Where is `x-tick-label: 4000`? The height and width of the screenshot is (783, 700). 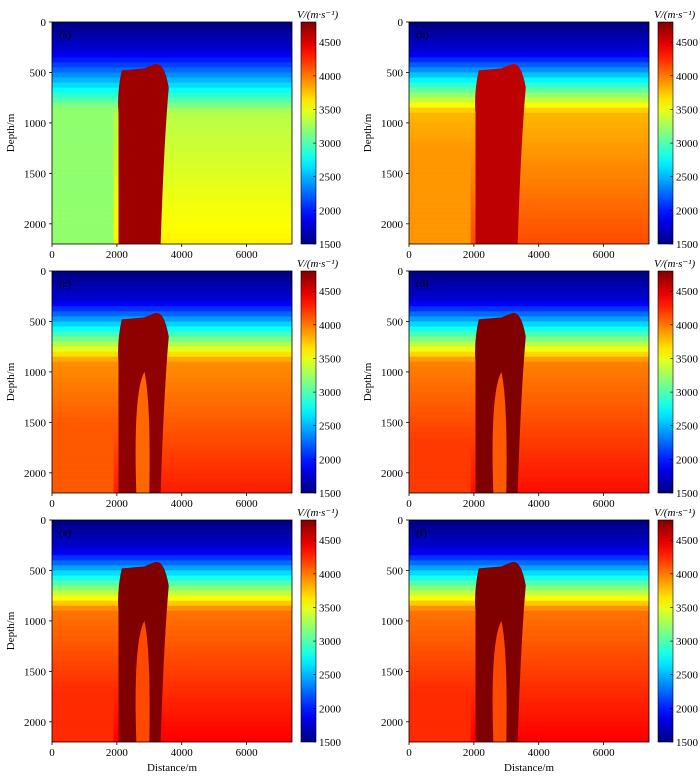 x-tick-label: 4000 is located at coordinates (539, 504).